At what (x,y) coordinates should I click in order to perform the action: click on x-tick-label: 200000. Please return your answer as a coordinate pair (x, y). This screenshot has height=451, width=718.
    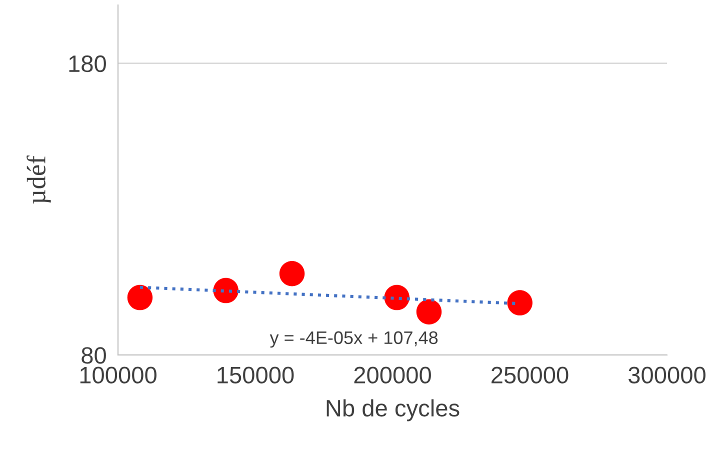
    Looking at the image, I should click on (392, 375).